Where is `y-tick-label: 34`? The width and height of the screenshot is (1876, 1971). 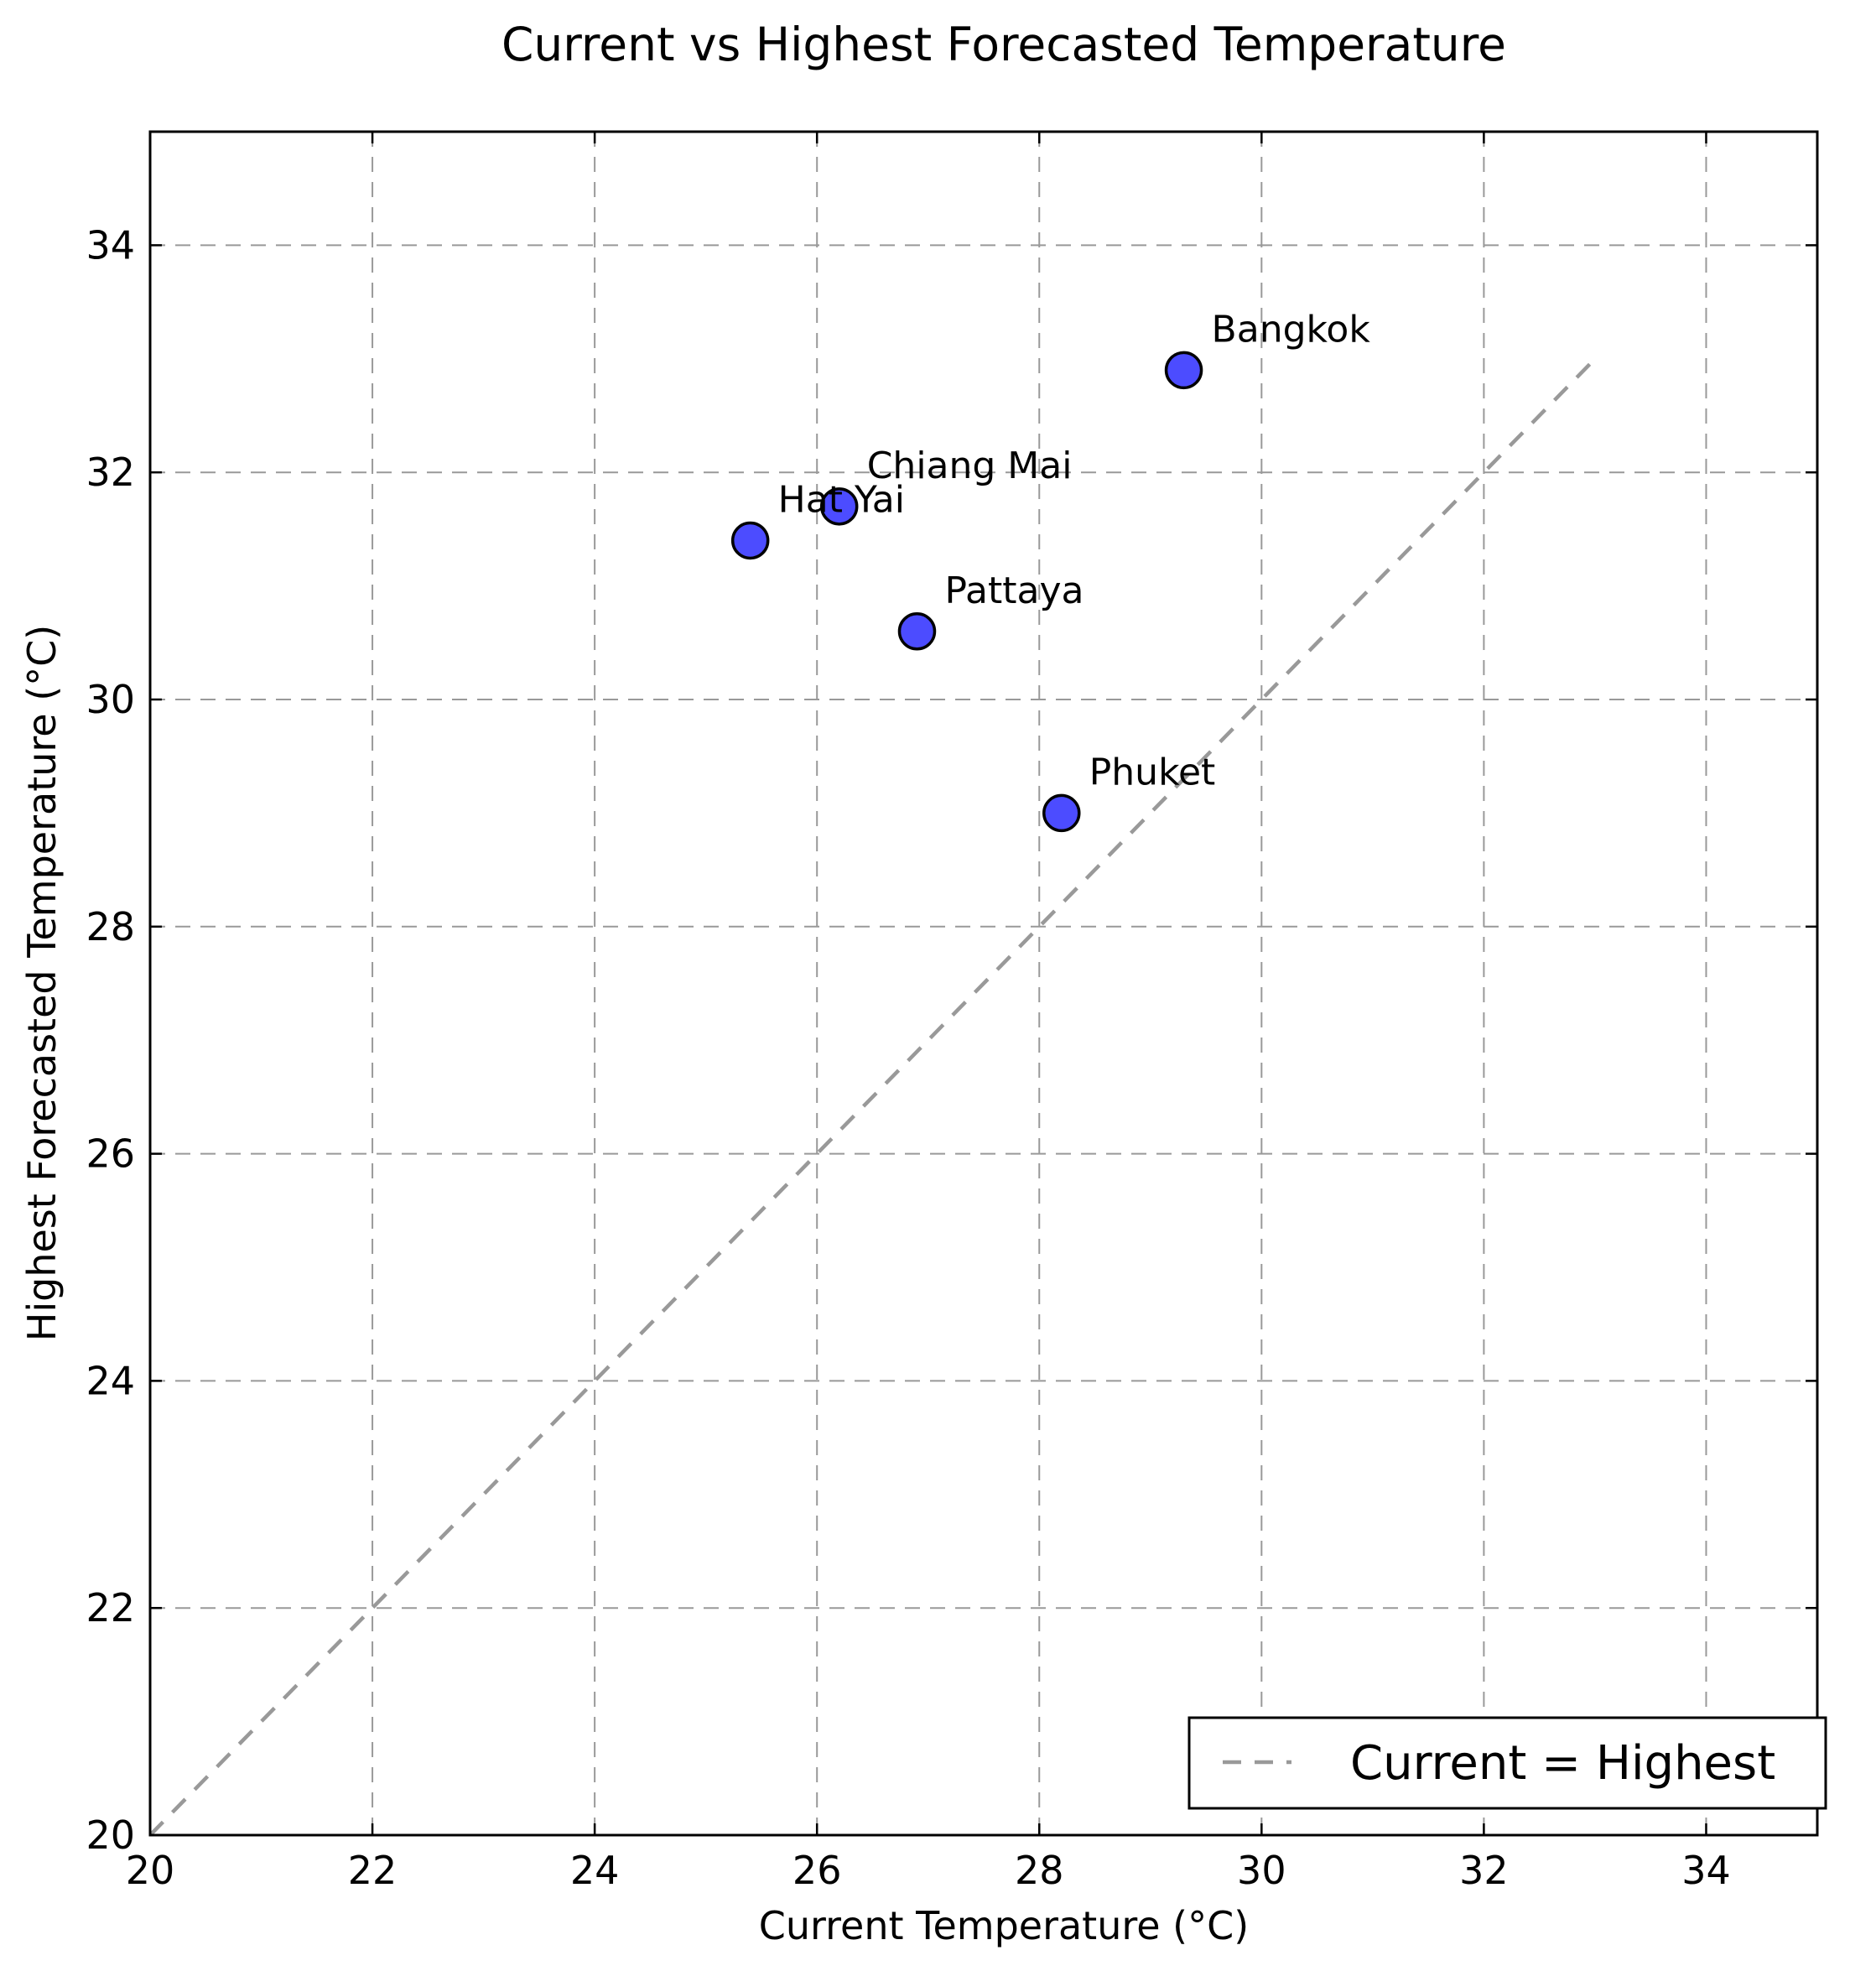 y-tick-label: 34 is located at coordinates (110, 245).